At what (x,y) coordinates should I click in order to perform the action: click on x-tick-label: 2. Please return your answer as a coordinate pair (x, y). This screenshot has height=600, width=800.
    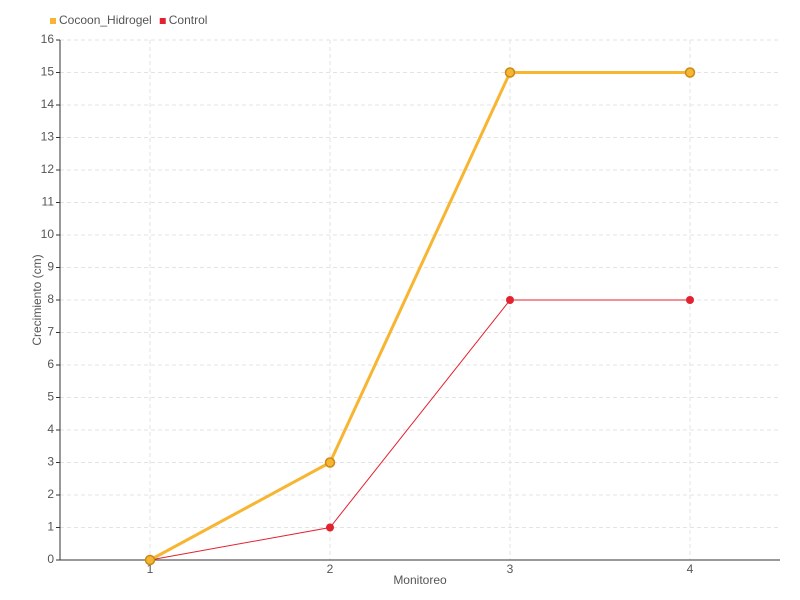
    Looking at the image, I should click on (330, 569).